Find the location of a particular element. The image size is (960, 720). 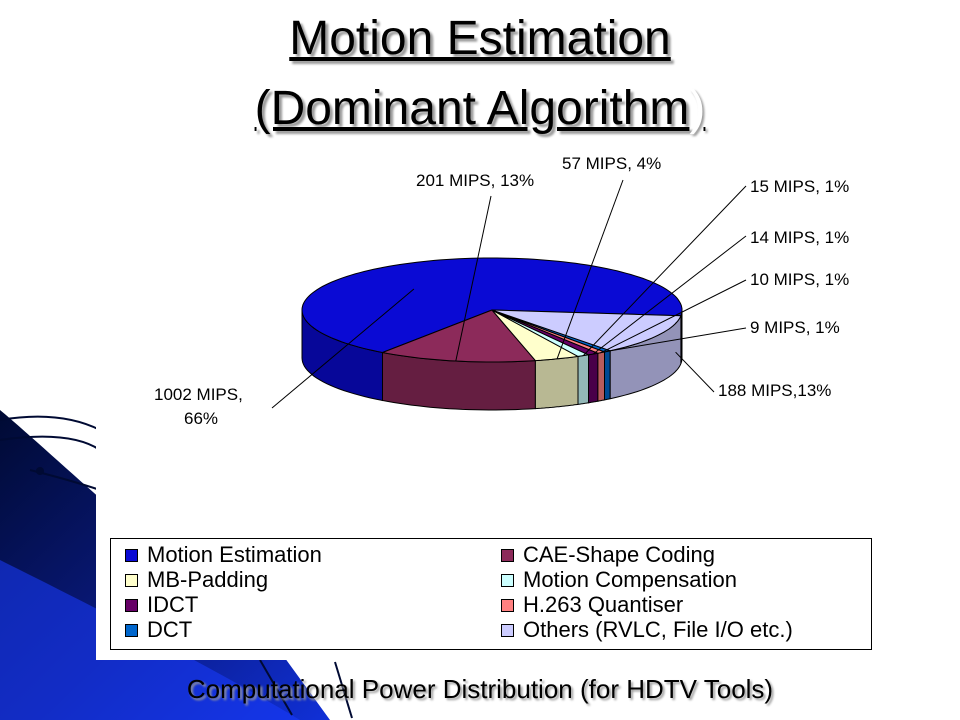

legend-swatch-idct is located at coordinates (131, 605).